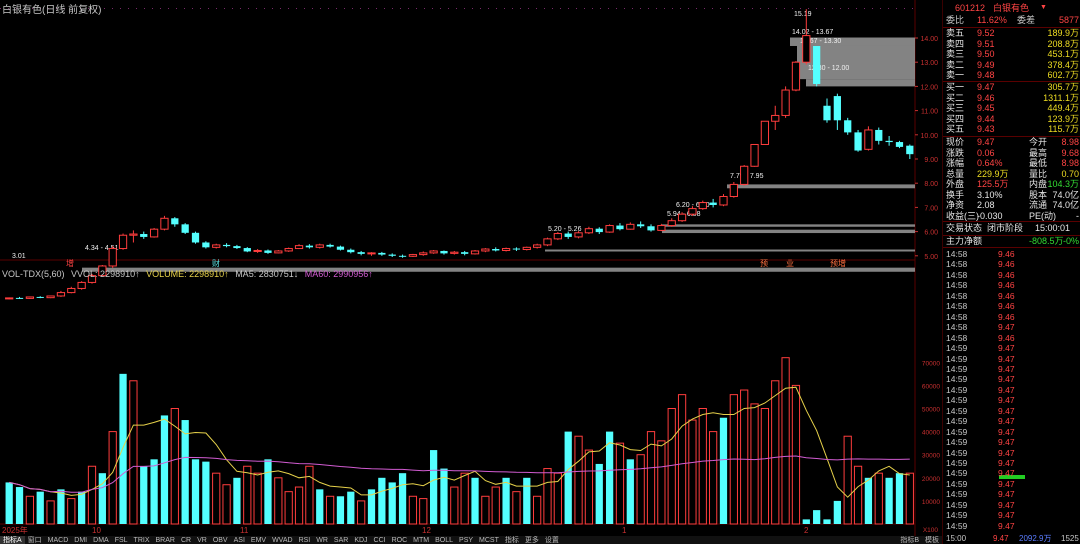 This screenshot has height=544, width=1080. I want to click on stat-value: -, so click(1077, 215).